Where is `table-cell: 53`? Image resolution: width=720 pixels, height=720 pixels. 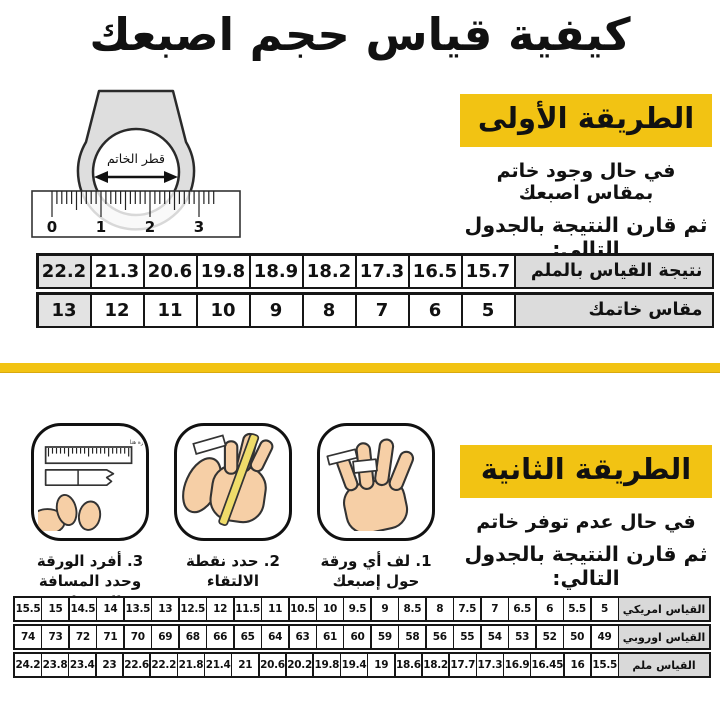 table-cell: 53 is located at coordinates (522, 637).